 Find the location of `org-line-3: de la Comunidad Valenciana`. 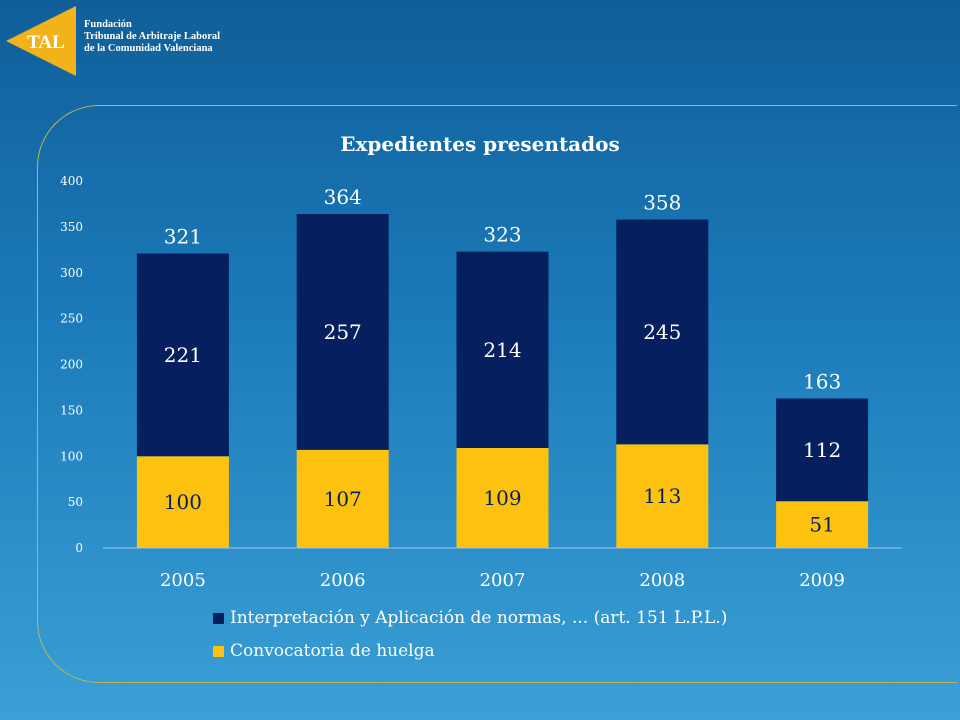

org-line-3: de la Comunidad Valenciana is located at coordinates (148, 48).